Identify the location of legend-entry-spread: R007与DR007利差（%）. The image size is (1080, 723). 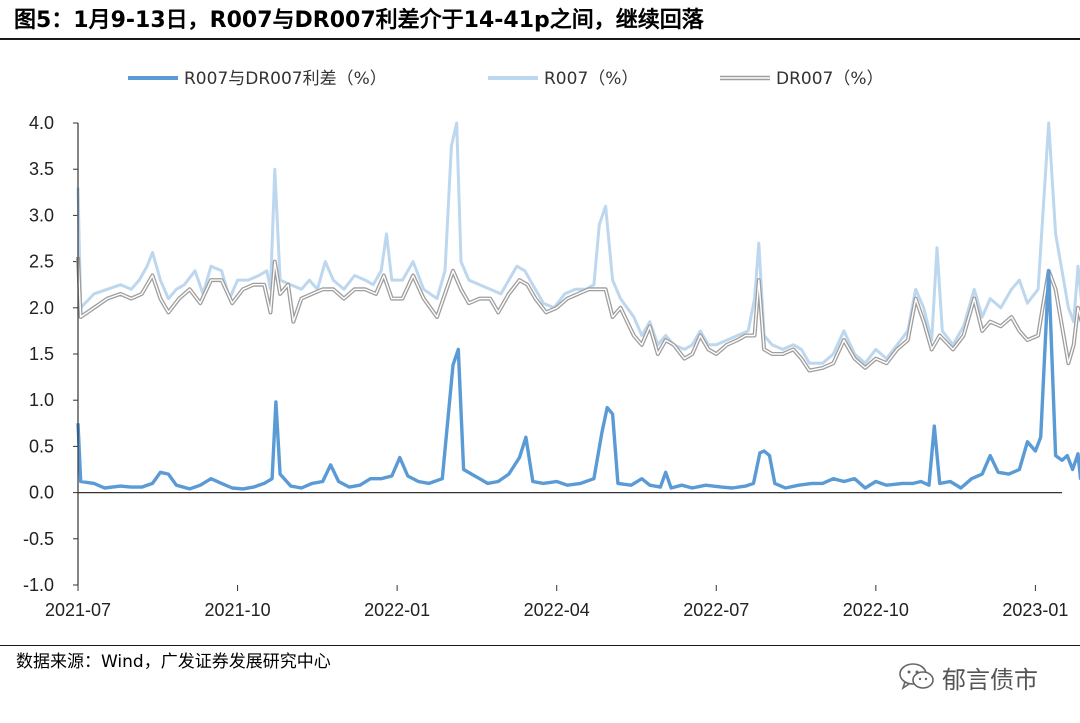
(257, 79).